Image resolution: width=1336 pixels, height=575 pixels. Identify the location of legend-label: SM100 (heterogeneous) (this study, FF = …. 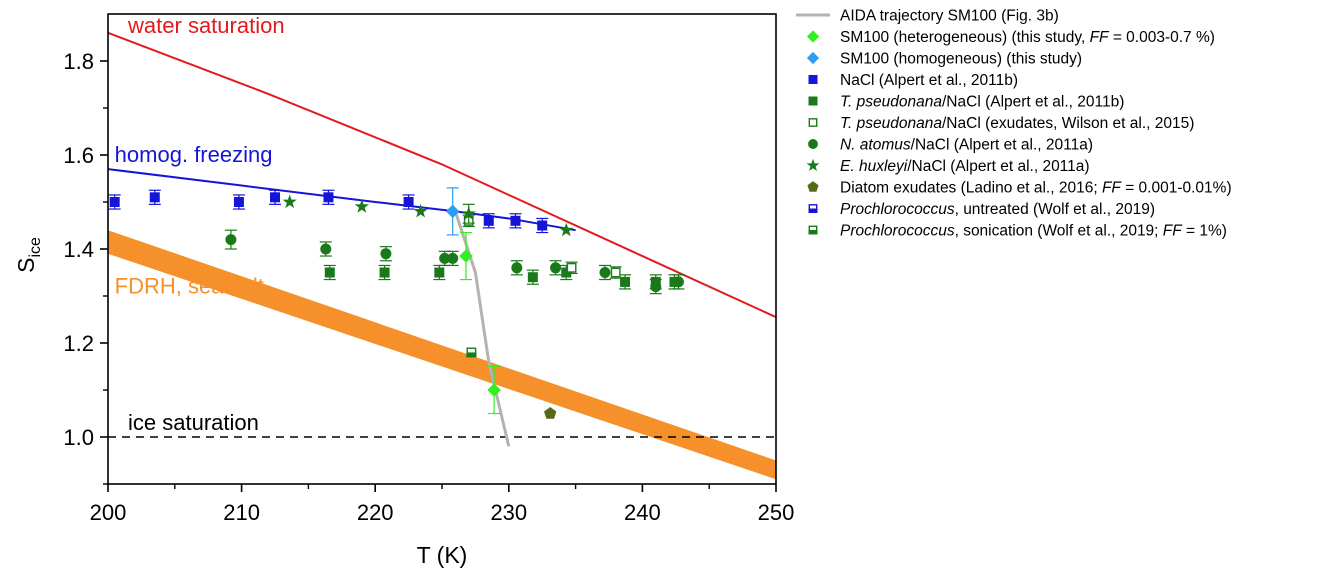
(1027, 37).